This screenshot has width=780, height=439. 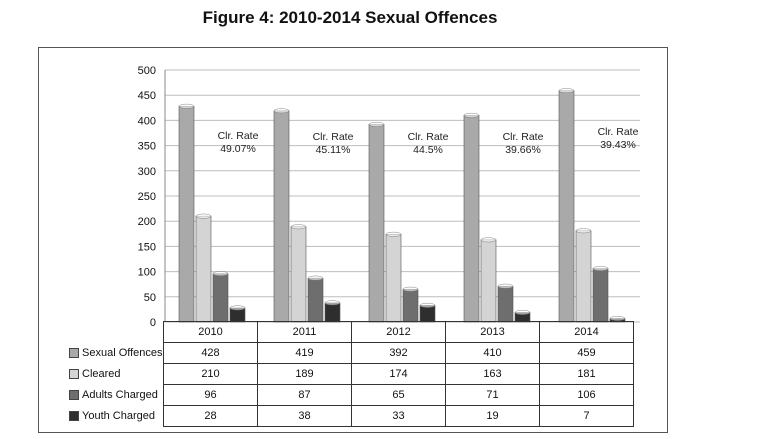 I want to click on table-row: Adults Charged 96 87 65 71 106, so click(x=350, y=395).